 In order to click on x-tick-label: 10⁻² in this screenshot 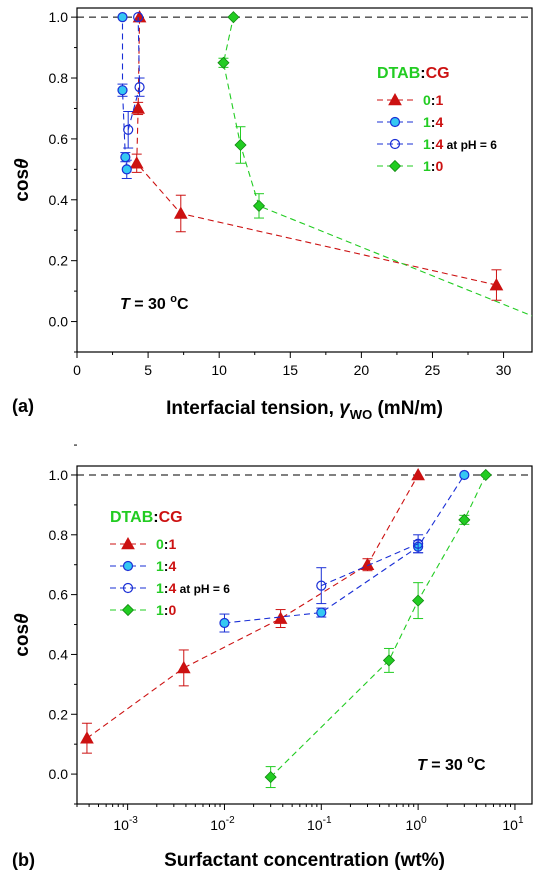, I will do `click(222, 824)`.